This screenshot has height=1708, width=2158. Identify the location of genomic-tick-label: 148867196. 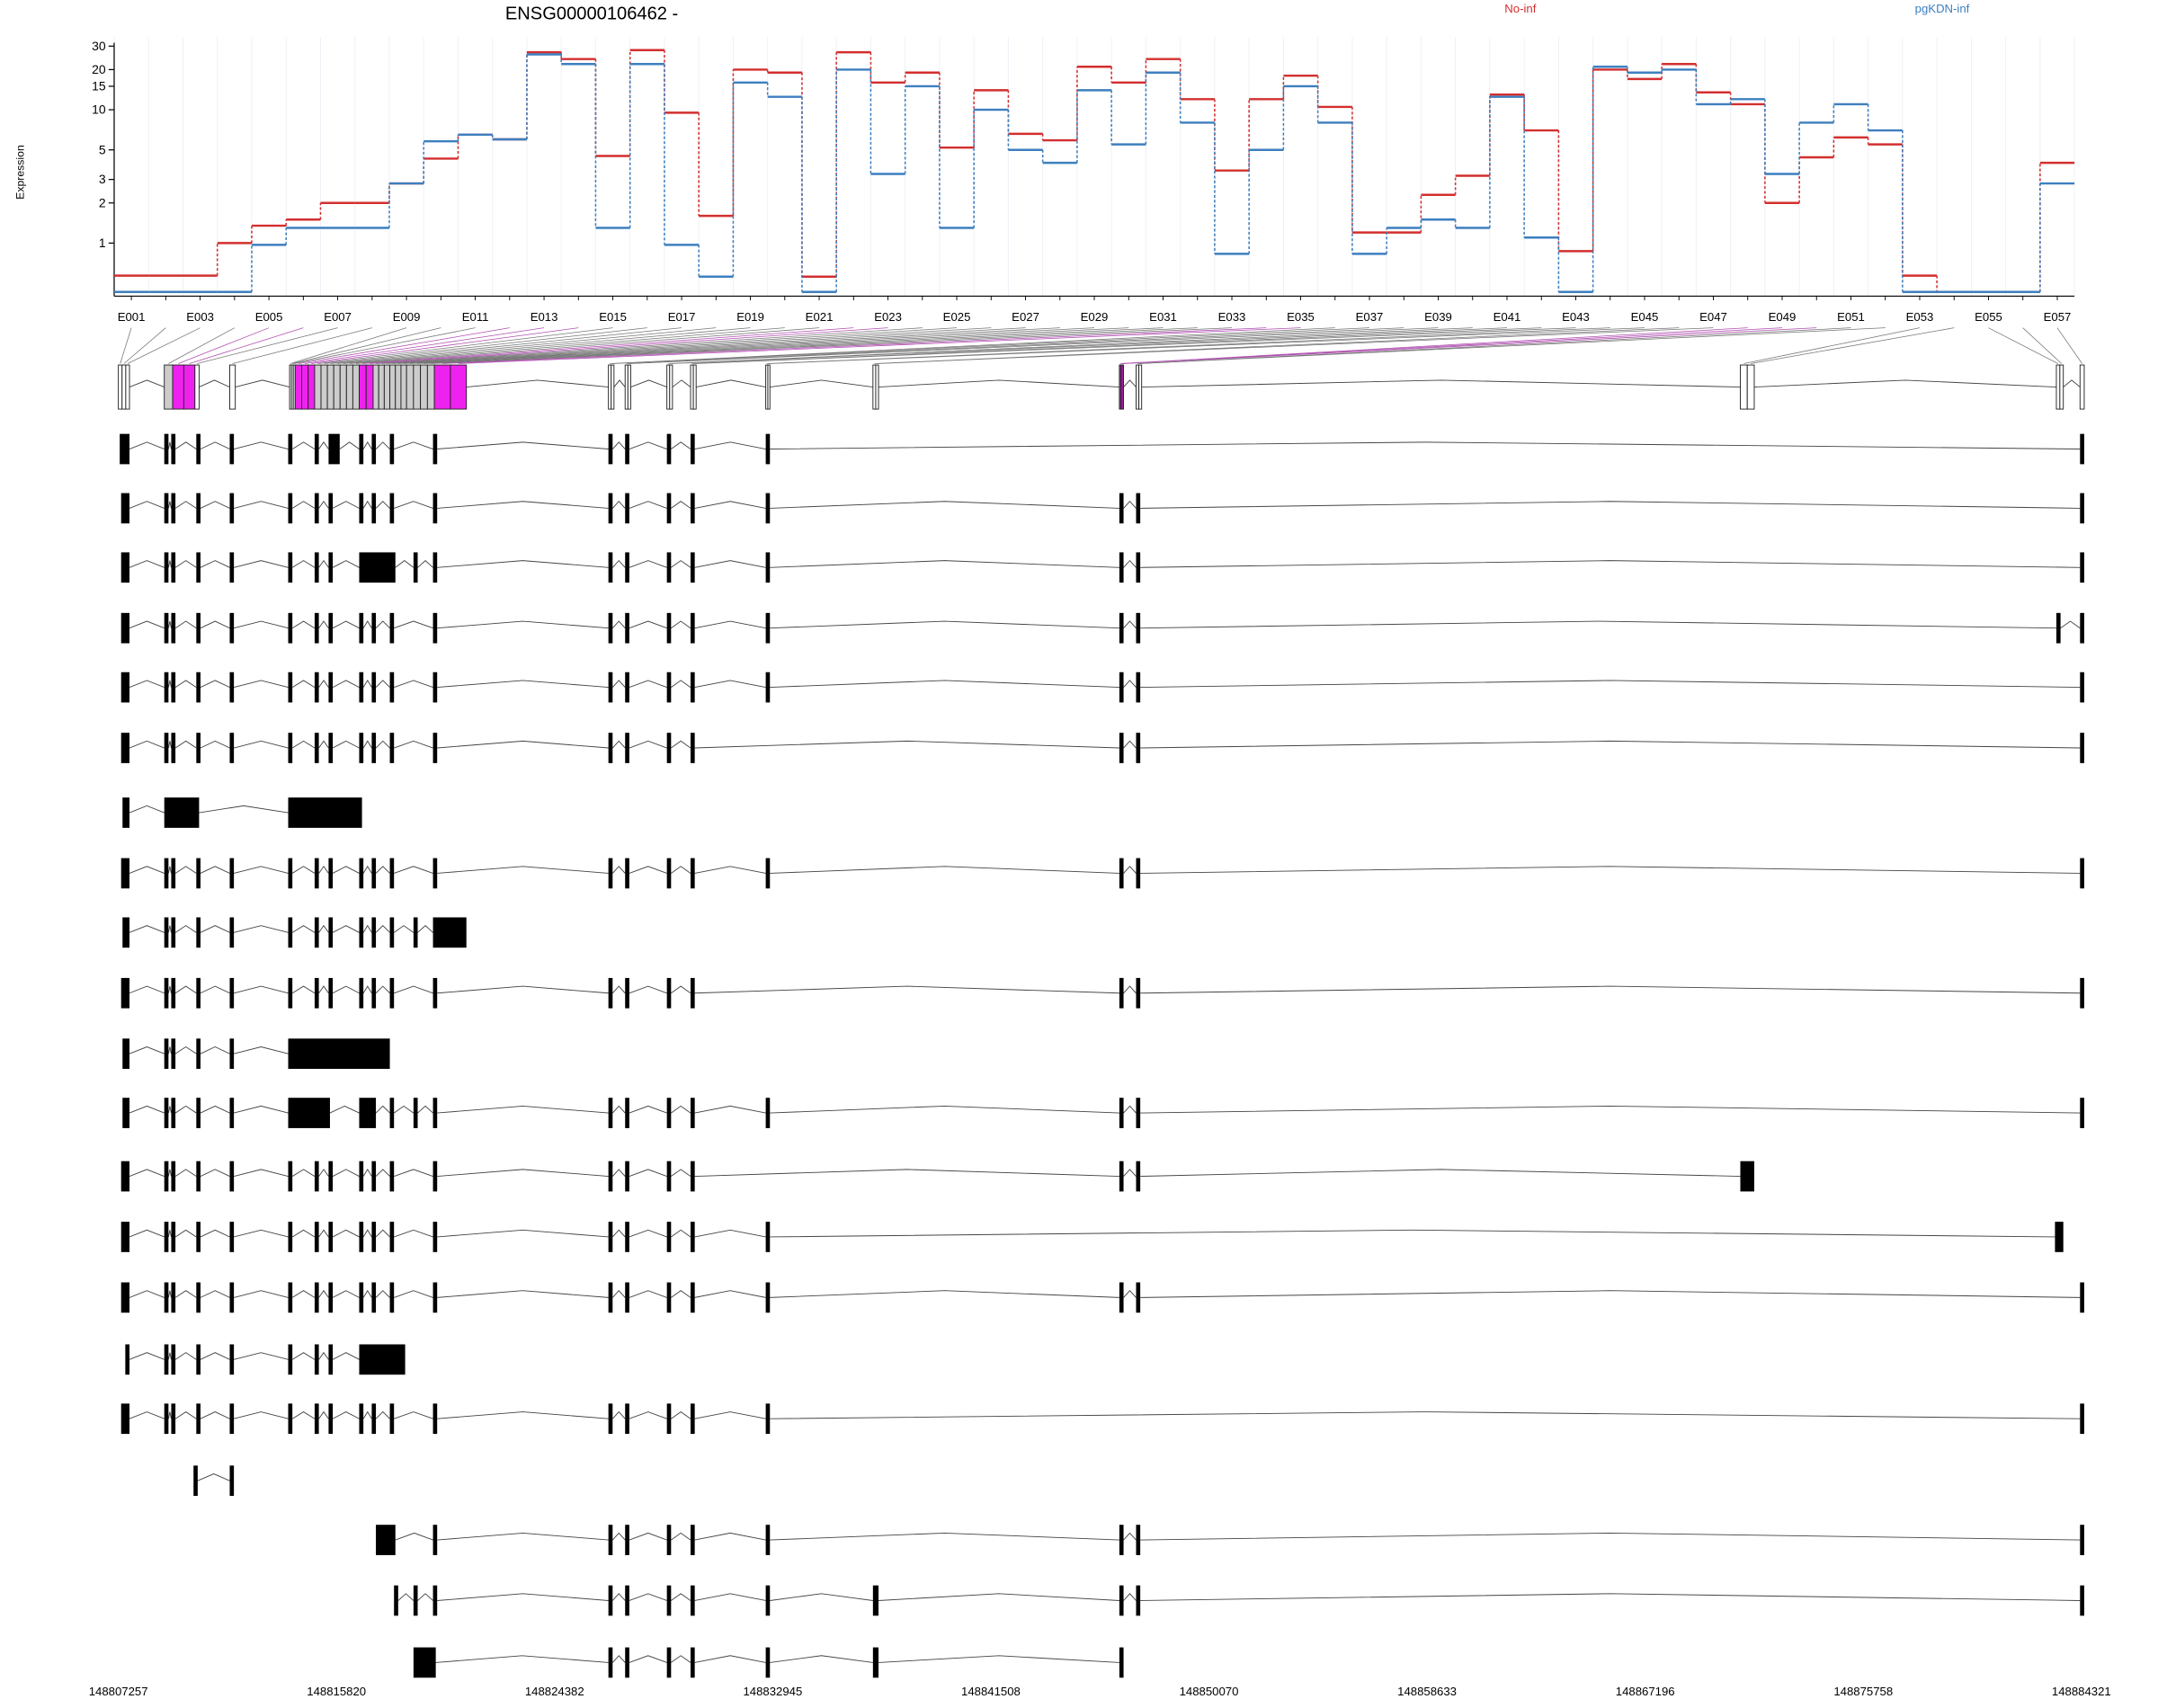
(1645, 1691).